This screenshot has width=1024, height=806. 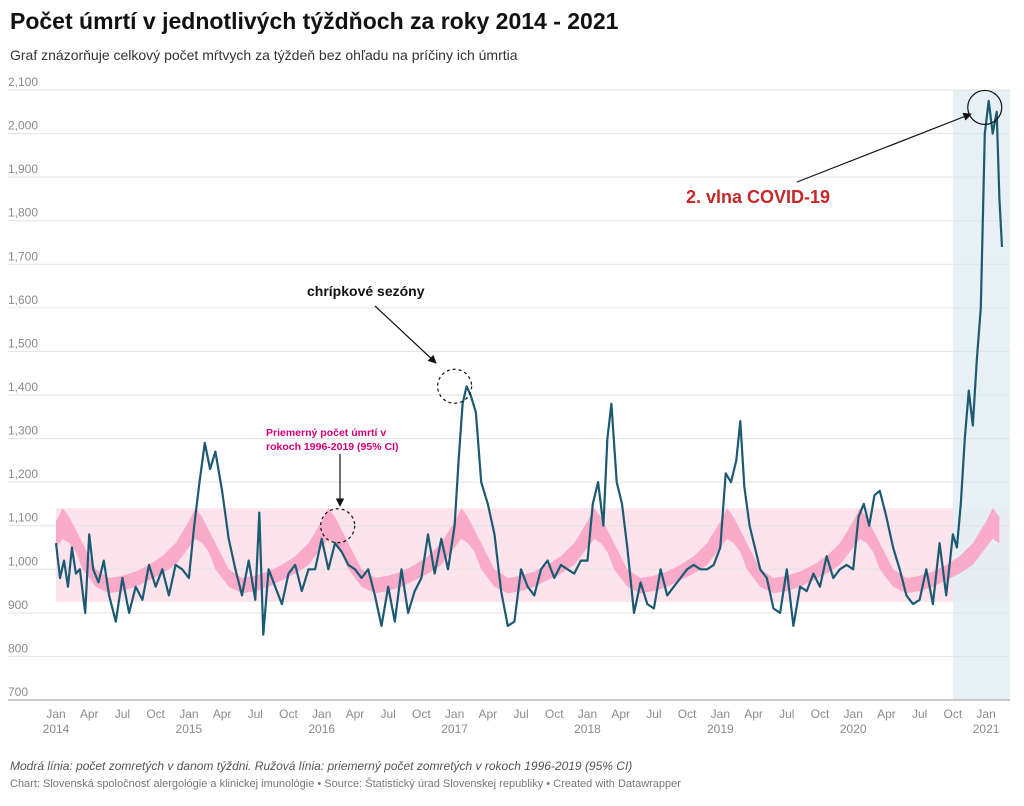 I want to click on y-tick-label: 1,400, so click(x=23, y=387).